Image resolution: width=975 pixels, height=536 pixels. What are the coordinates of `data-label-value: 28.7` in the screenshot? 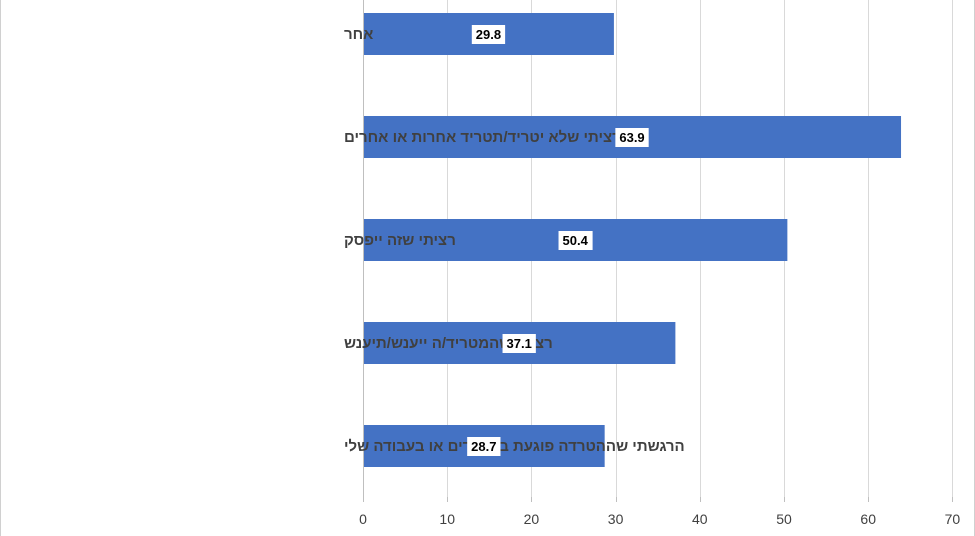 It's located at (483, 446).